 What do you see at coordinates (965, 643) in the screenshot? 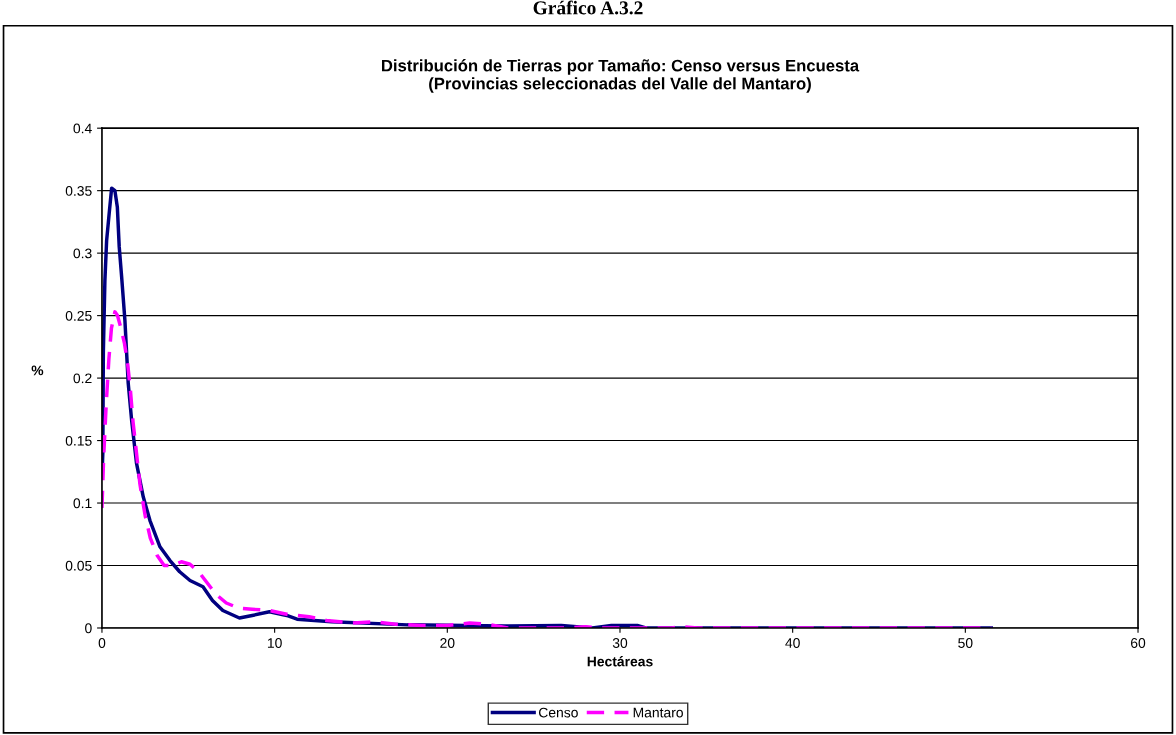
I see `x-tick-label: 50` at bounding box center [965, 643].